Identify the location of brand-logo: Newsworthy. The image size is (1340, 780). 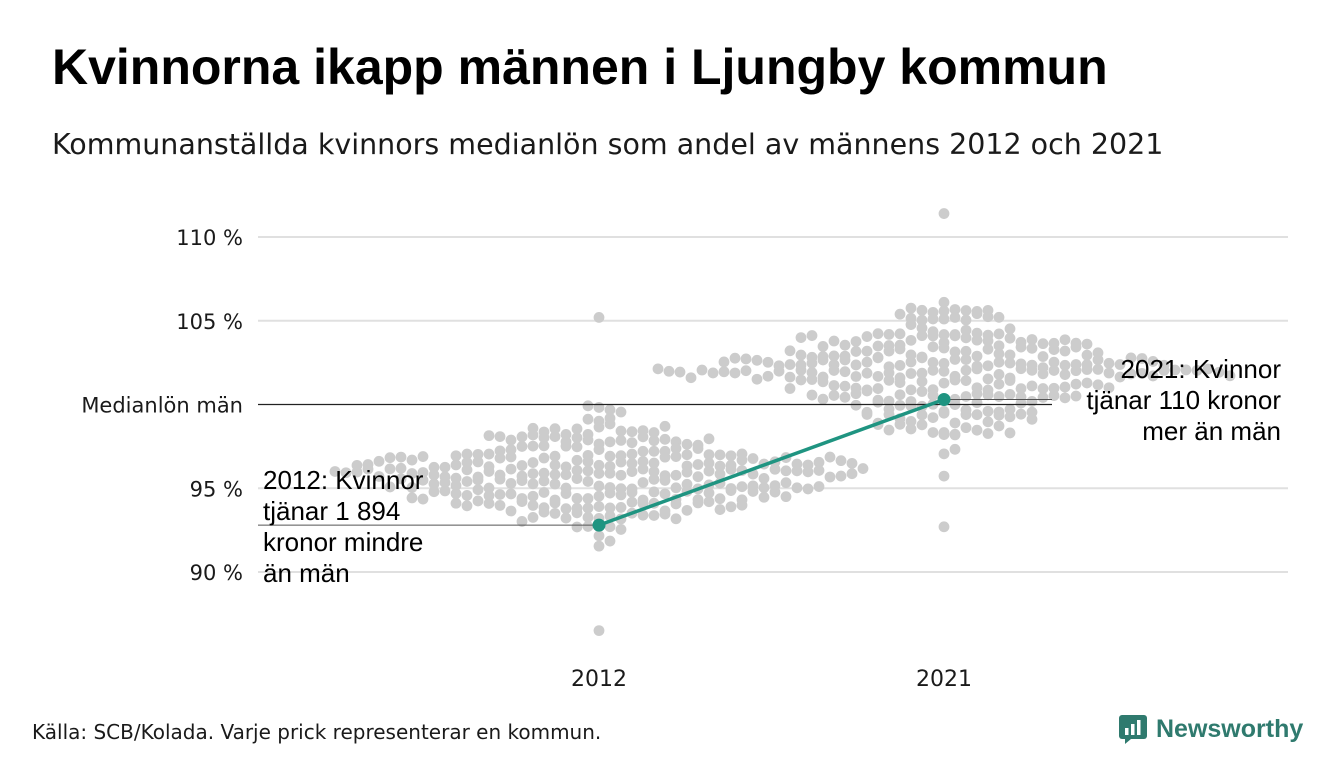
(1210, 729).